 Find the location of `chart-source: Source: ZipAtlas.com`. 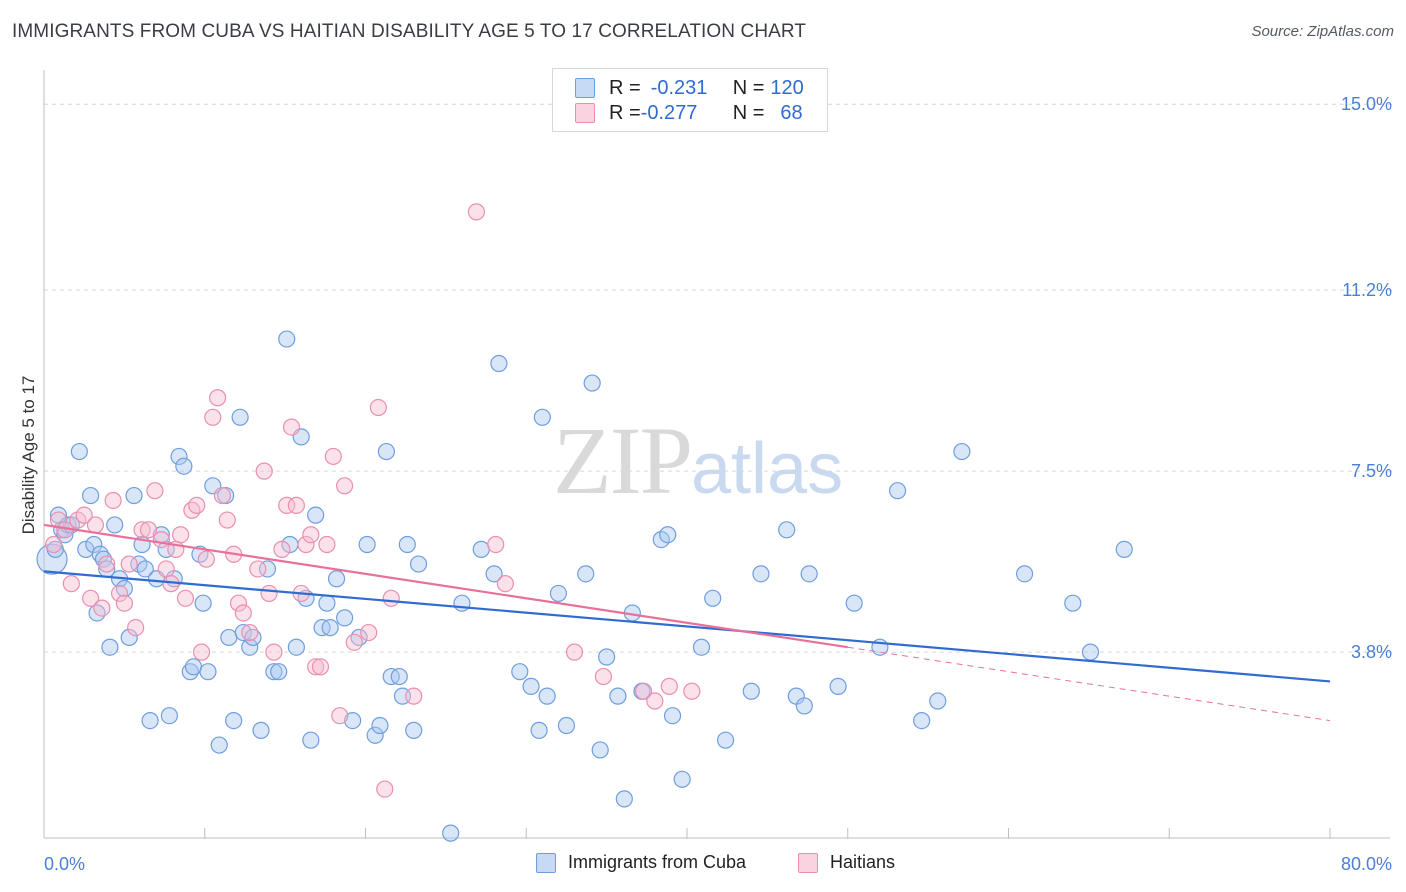

chart-source: Source: ZipAtlas.com is located at coordinates (1322, 31).